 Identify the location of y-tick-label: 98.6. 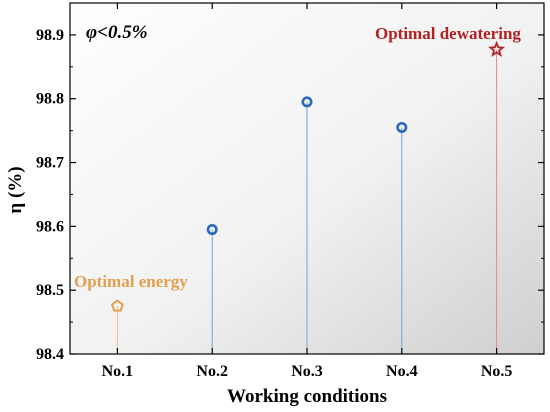
(50, 226).